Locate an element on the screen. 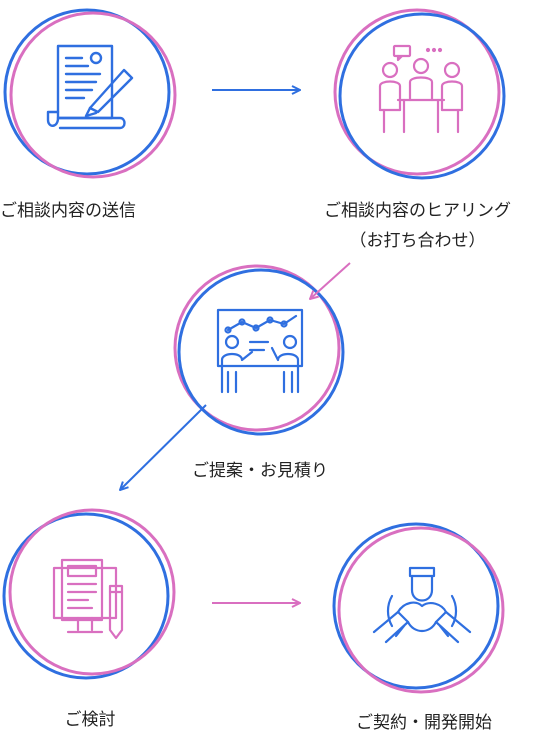  step-2-label: ご相談内容のヒアリング is located at coordinates (417, 211).